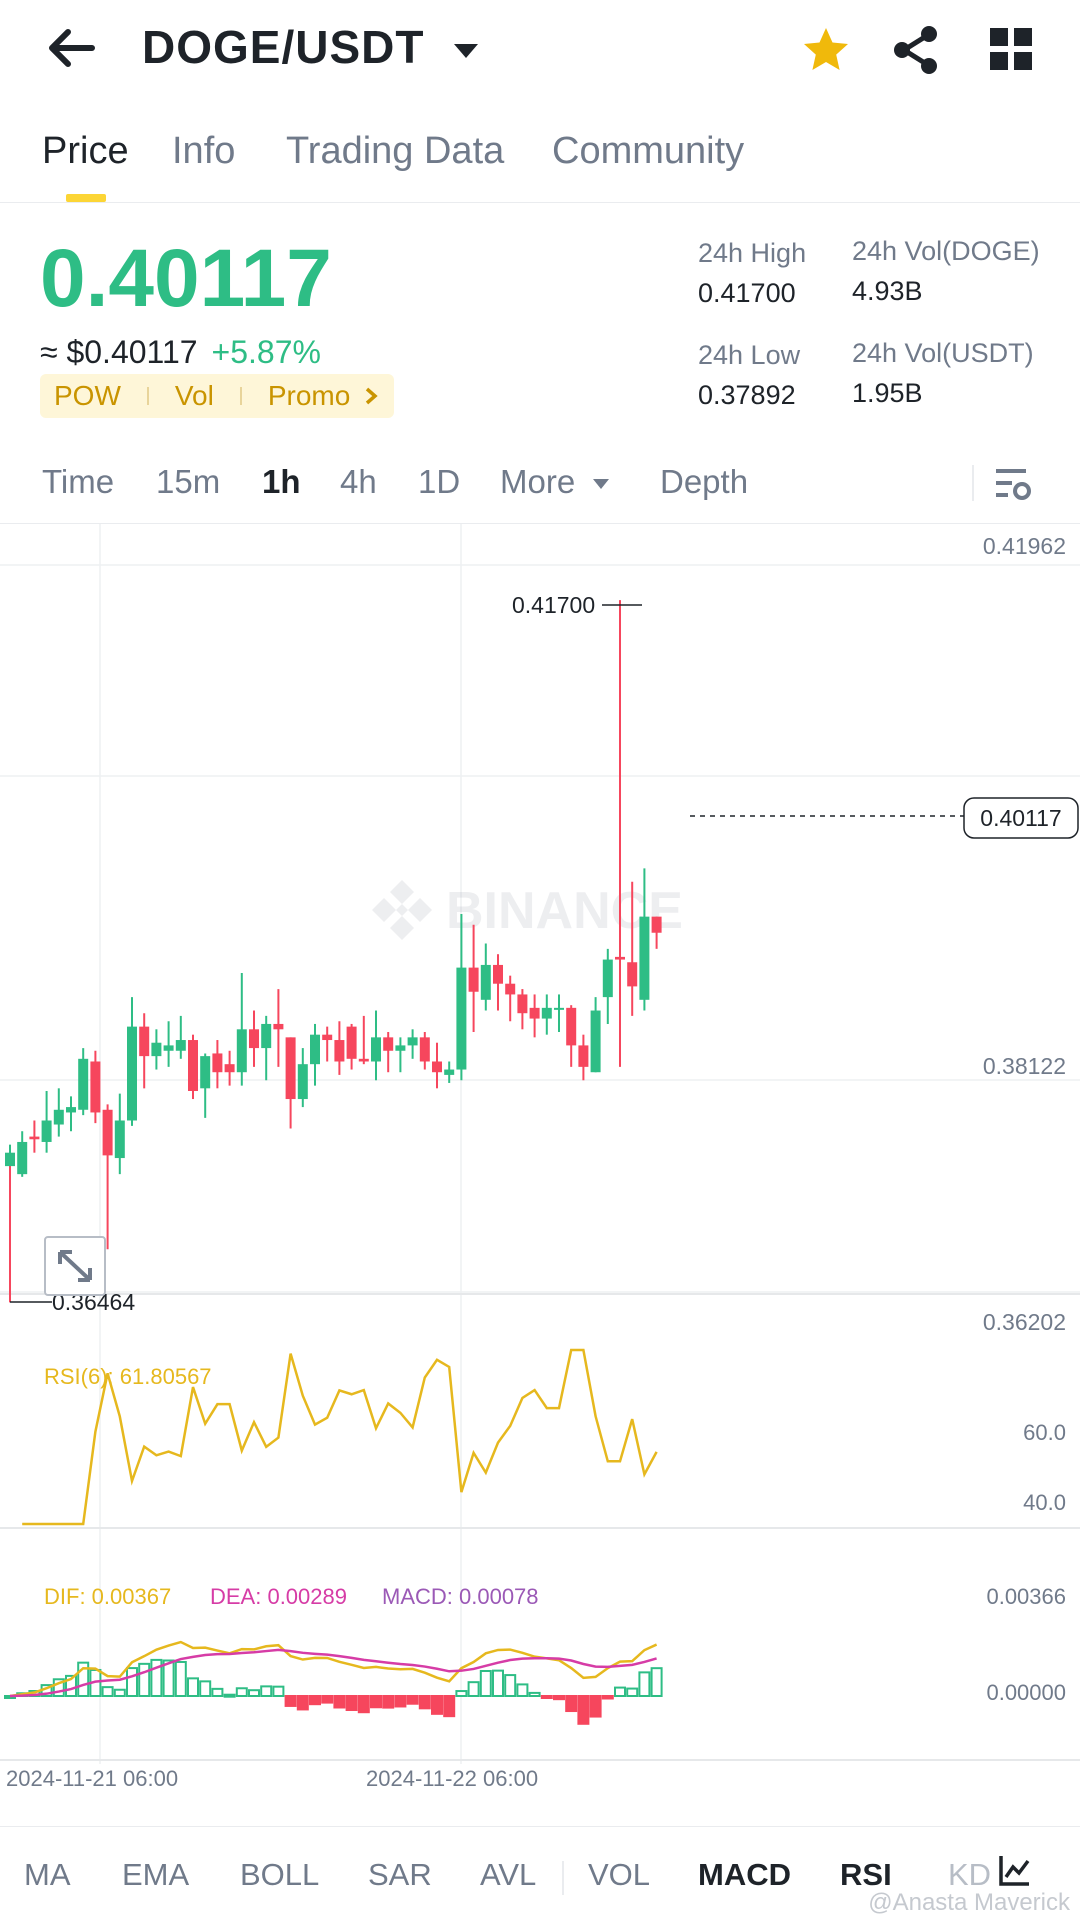 This screenshot has height=1922, width=1080. I want to click on fullscreen-button, so click(75, 1266).